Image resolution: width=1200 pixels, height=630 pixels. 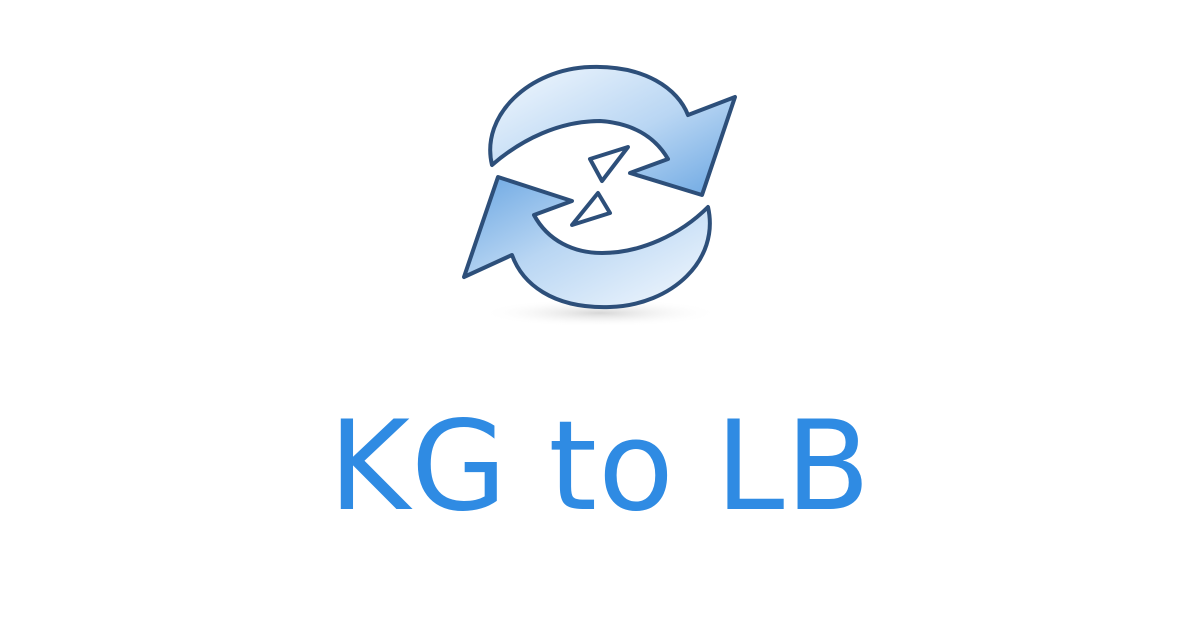 What do you see at coordinates (600, 197) in the screenshot?
I see `refresh-arrows-icon` at bounding box center [600, 197].